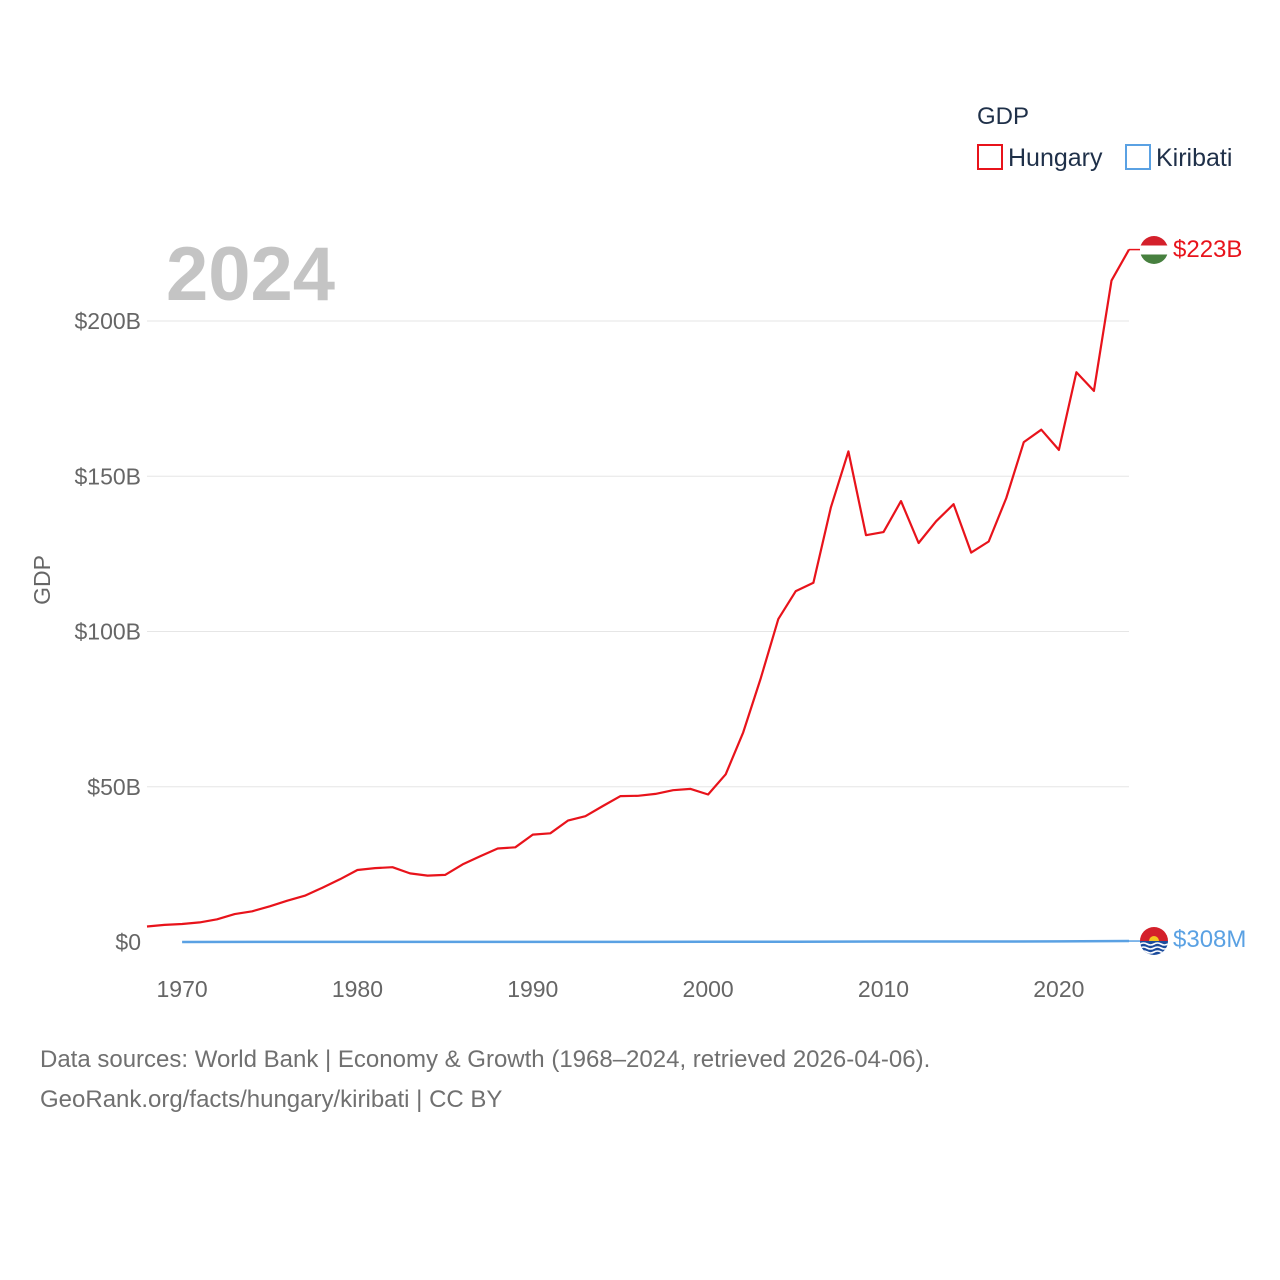  What do you see at coordinates (883, 989) in the screenshot?
I see `x-tick-label: 2010` at bounding box center [883, 989].